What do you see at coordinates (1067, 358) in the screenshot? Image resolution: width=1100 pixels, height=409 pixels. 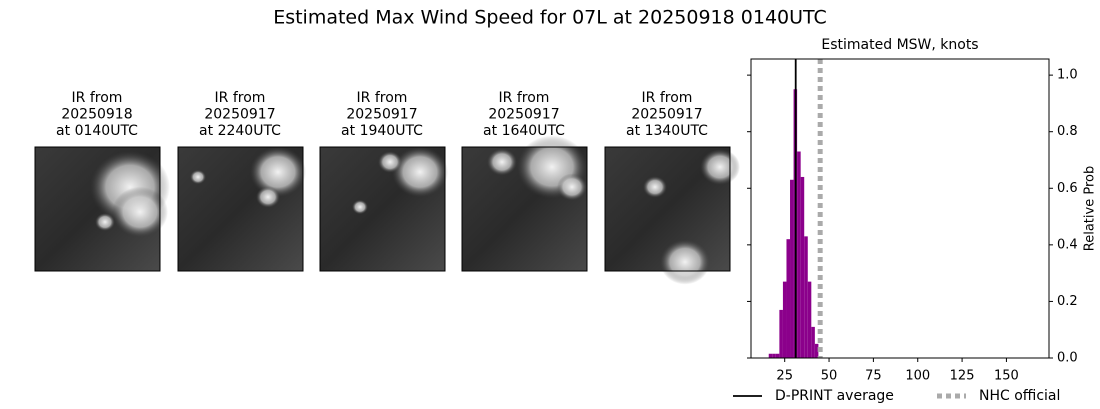 I see `y-tick-label: 0.0` at bounding box center [1067, 358].